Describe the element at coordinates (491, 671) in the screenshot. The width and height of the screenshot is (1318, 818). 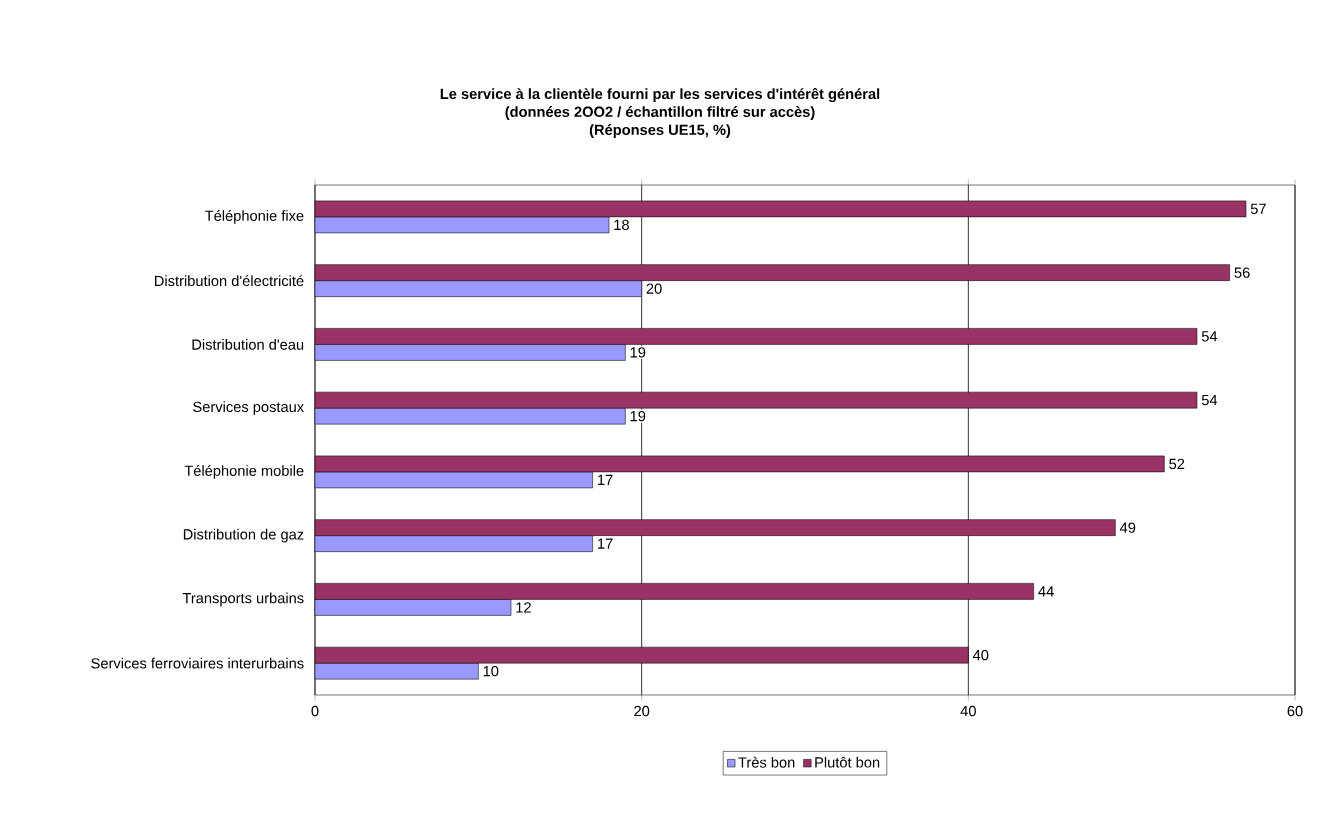
I see `data-label: 10` at that location.